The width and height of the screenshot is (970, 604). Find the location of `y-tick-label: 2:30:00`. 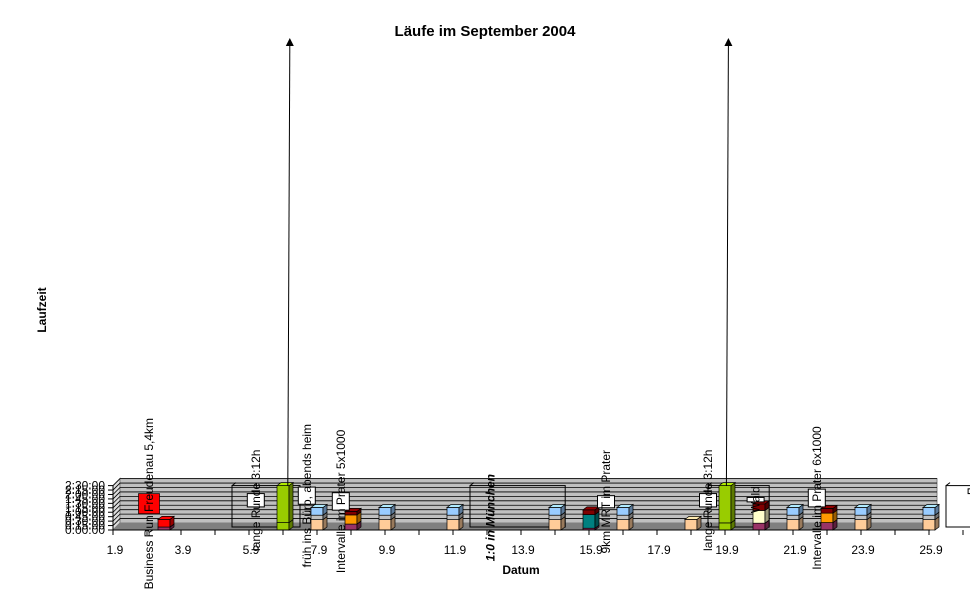

y-tick-label: 2:30:00 is located at coordinates (85, 486).